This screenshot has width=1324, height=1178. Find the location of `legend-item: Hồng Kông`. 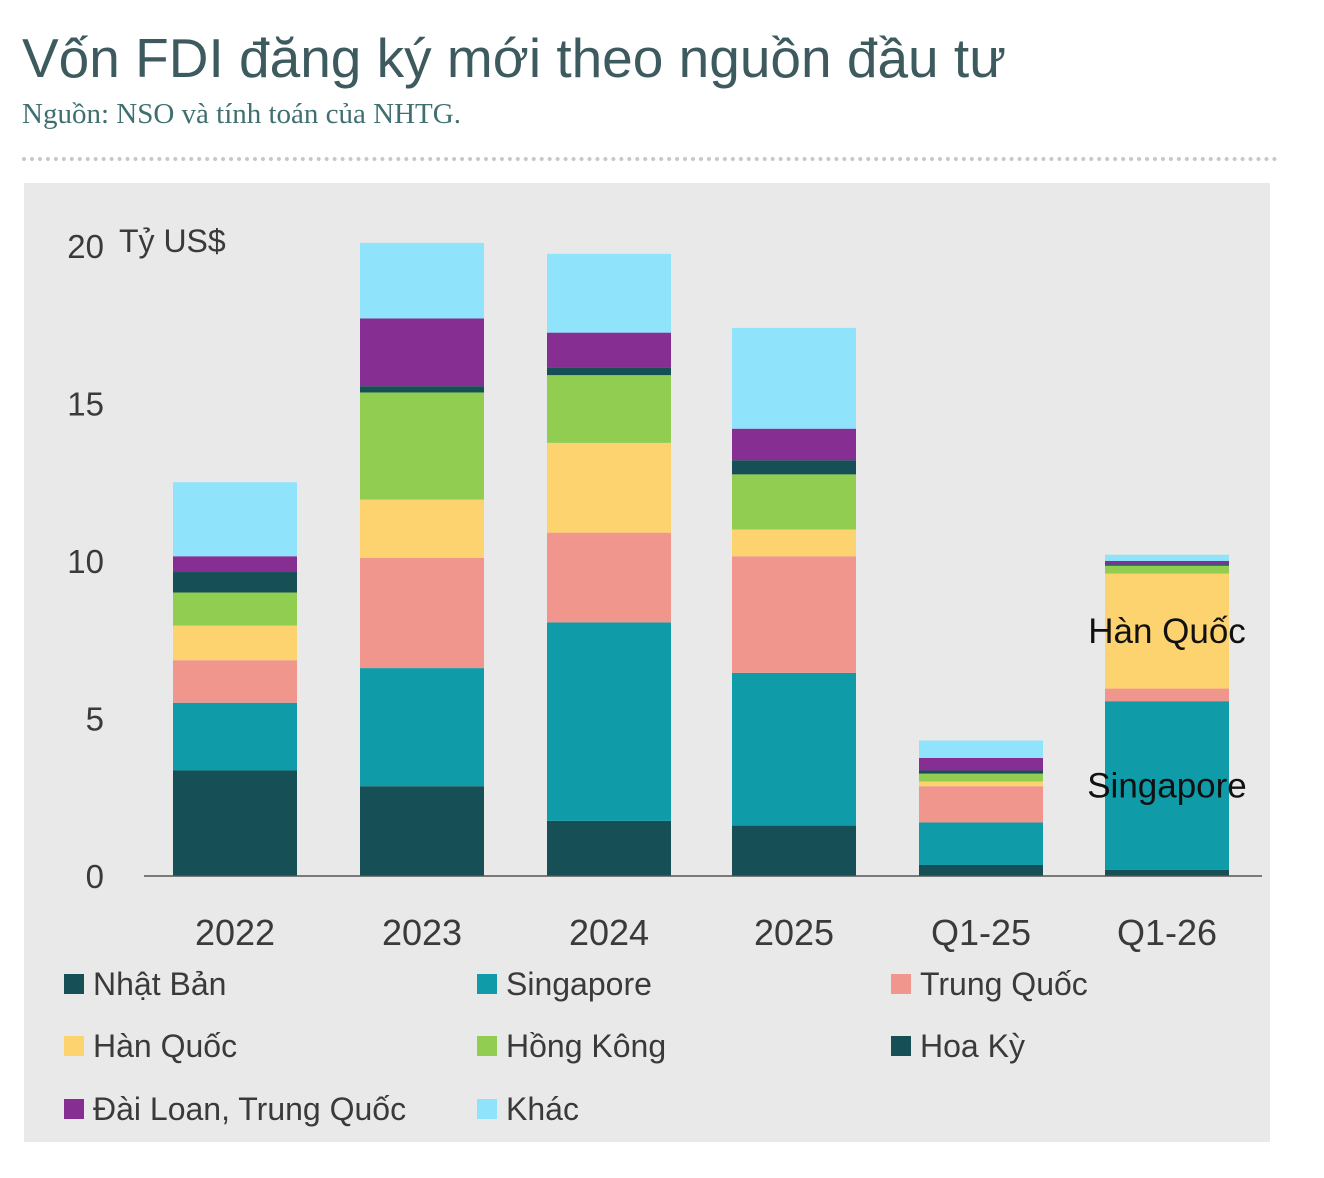

legend-item: Hồng Kông is located at coordinates (571, 1046).